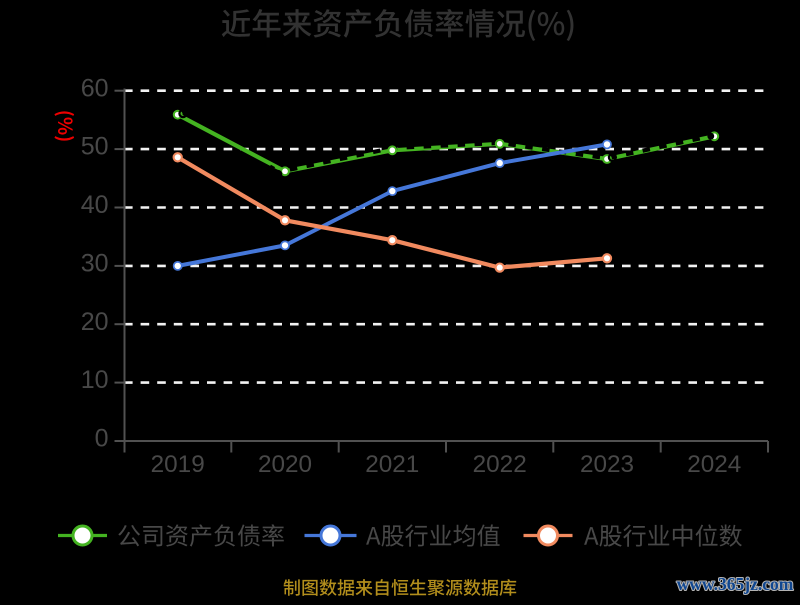 Image resolution: width=800 pixels, height=605 pixels. Describe the element at coordinates (714, 464) in the screenshot. I see `svg-text: 2024` at that location.